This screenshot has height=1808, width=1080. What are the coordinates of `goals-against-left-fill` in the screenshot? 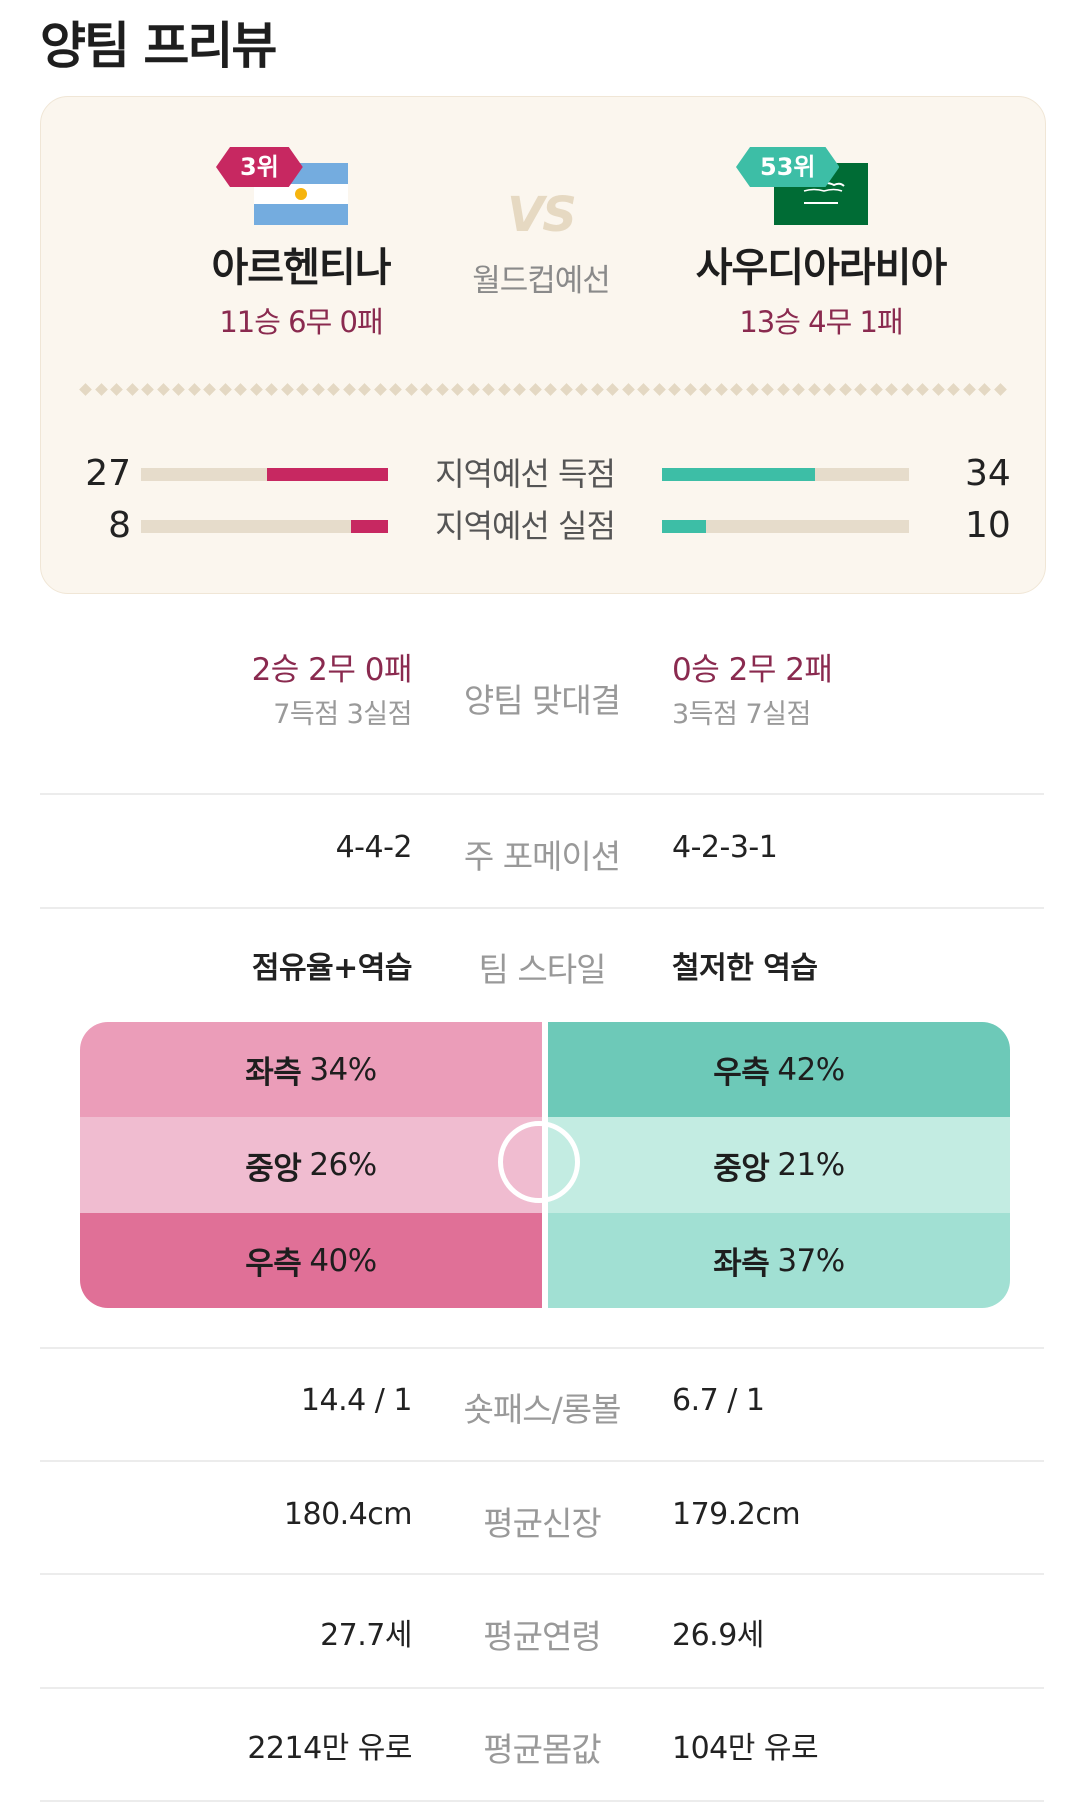 It's located at (369, 526).